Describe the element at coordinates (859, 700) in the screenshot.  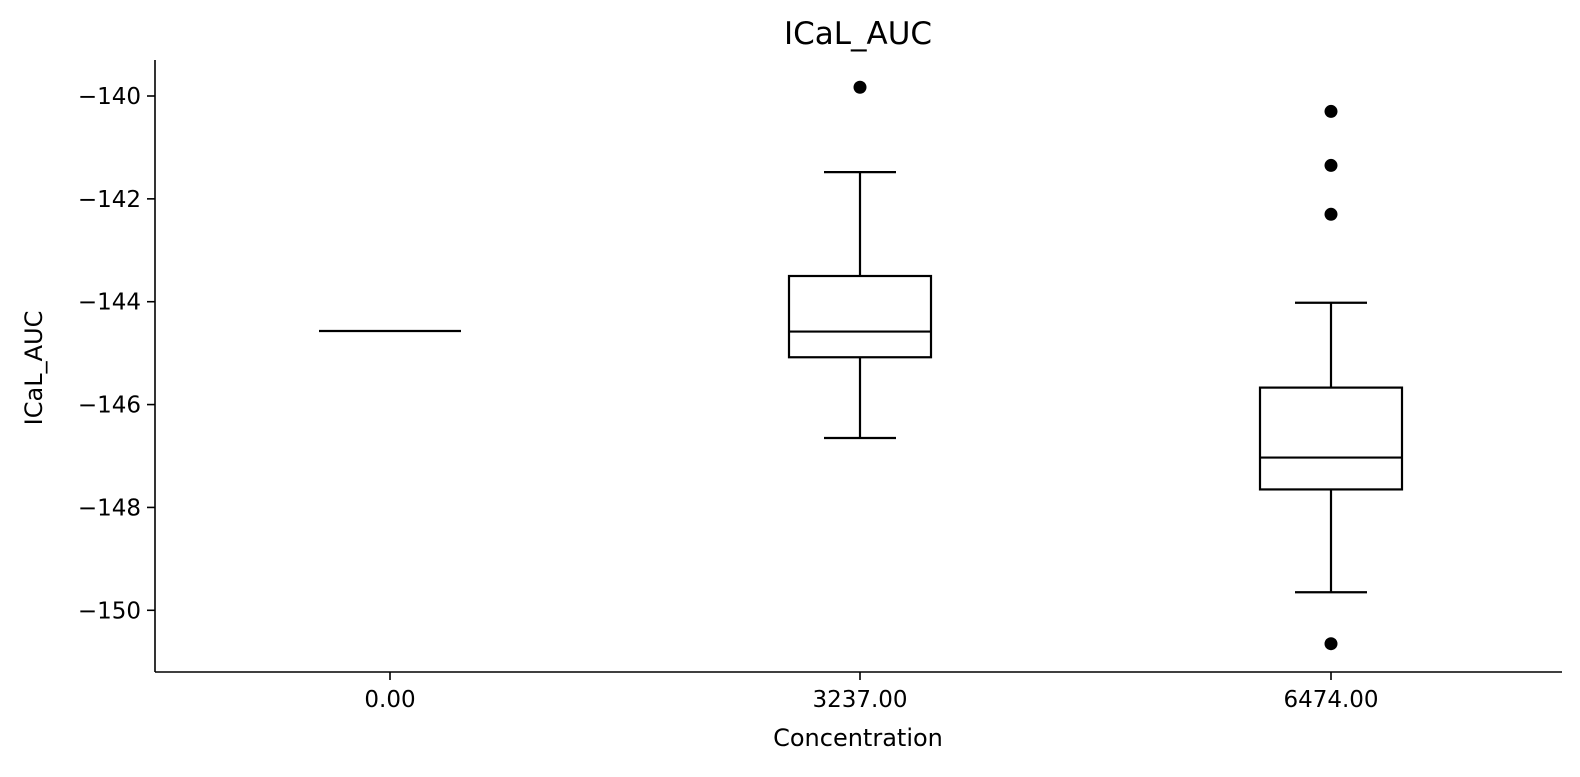
I see `x-tick-label: 3237.00` at that location.